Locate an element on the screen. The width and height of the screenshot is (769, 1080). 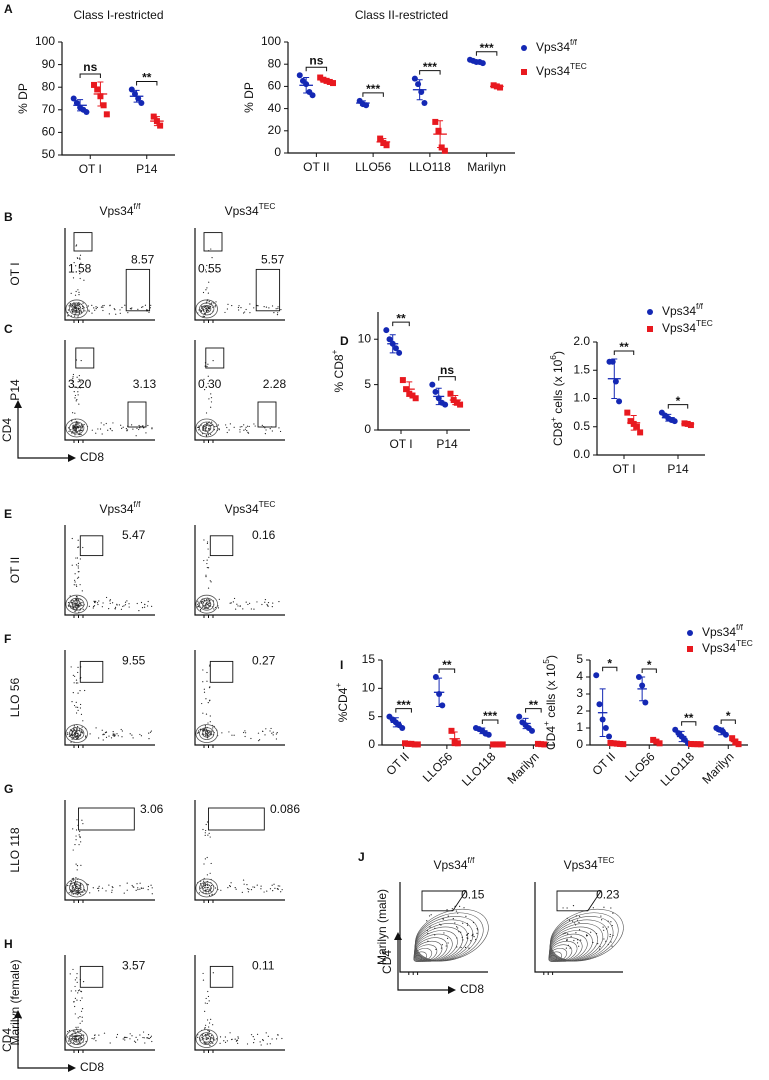
significance-label: *** is located at coordinates (490, 716).